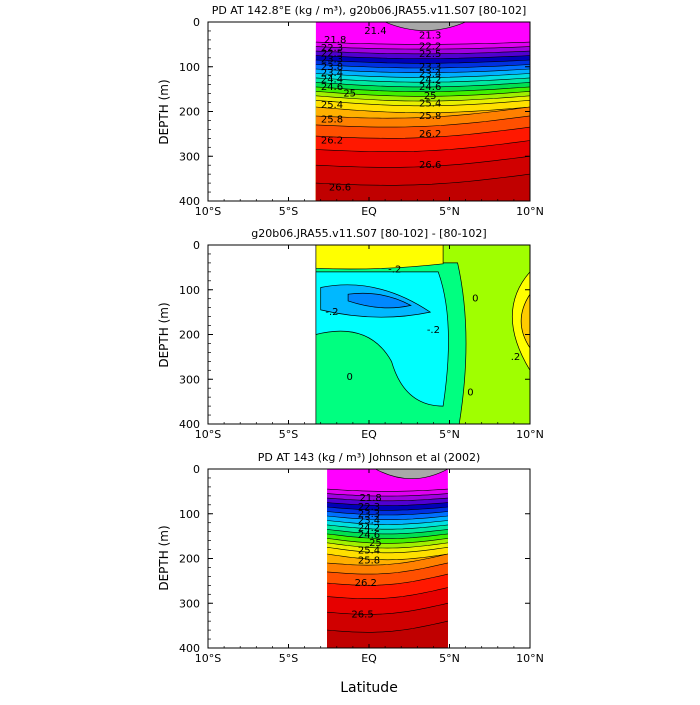 The width and height of the screenshot is (700, 705). Describe the element at coordinates (425, 26) in the screenshot. I see `missing-data-region` at that location.